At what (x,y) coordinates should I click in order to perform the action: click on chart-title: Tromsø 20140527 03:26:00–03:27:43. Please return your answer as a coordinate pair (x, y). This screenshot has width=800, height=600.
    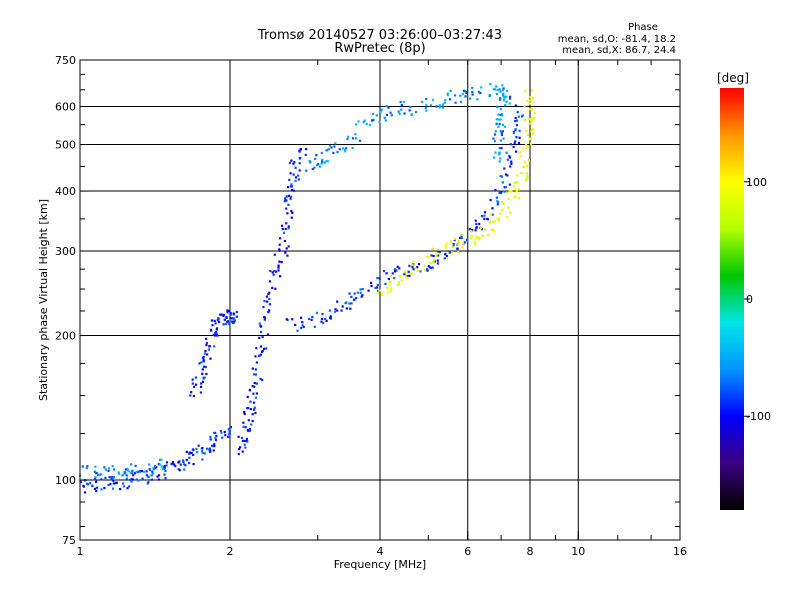
    Looking at the image, I should click on (379, 35).